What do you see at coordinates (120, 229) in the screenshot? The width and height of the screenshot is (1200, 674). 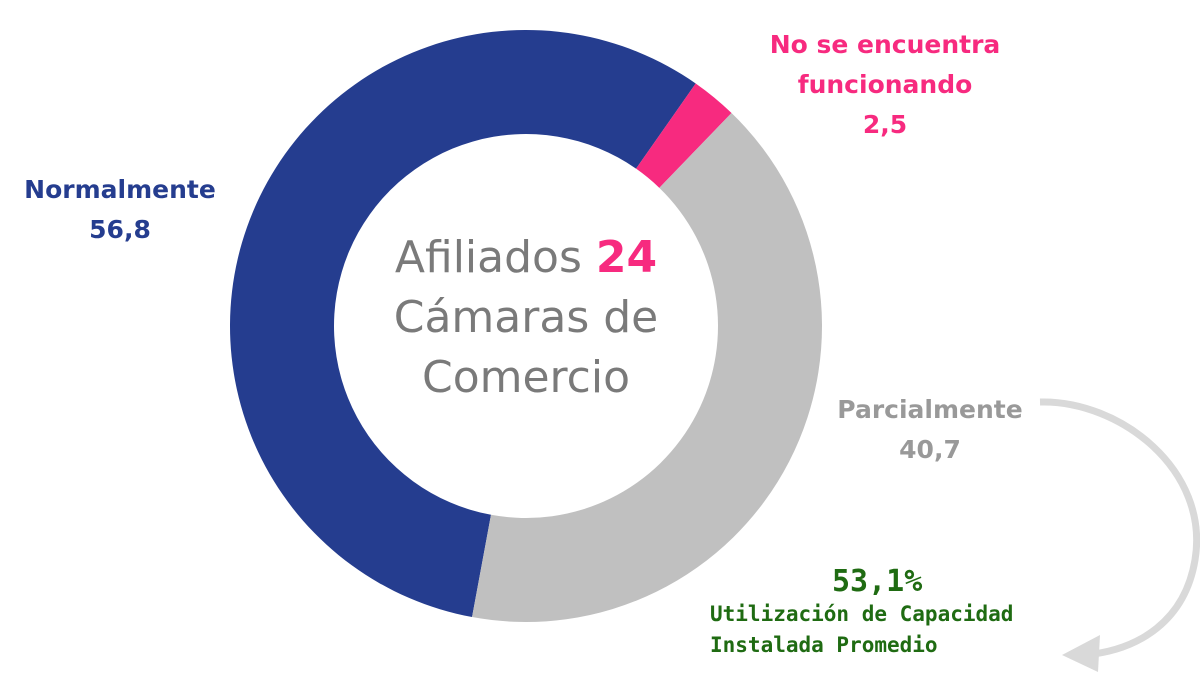 I see `value-label: 56,8` at bounding box center [120, 229].